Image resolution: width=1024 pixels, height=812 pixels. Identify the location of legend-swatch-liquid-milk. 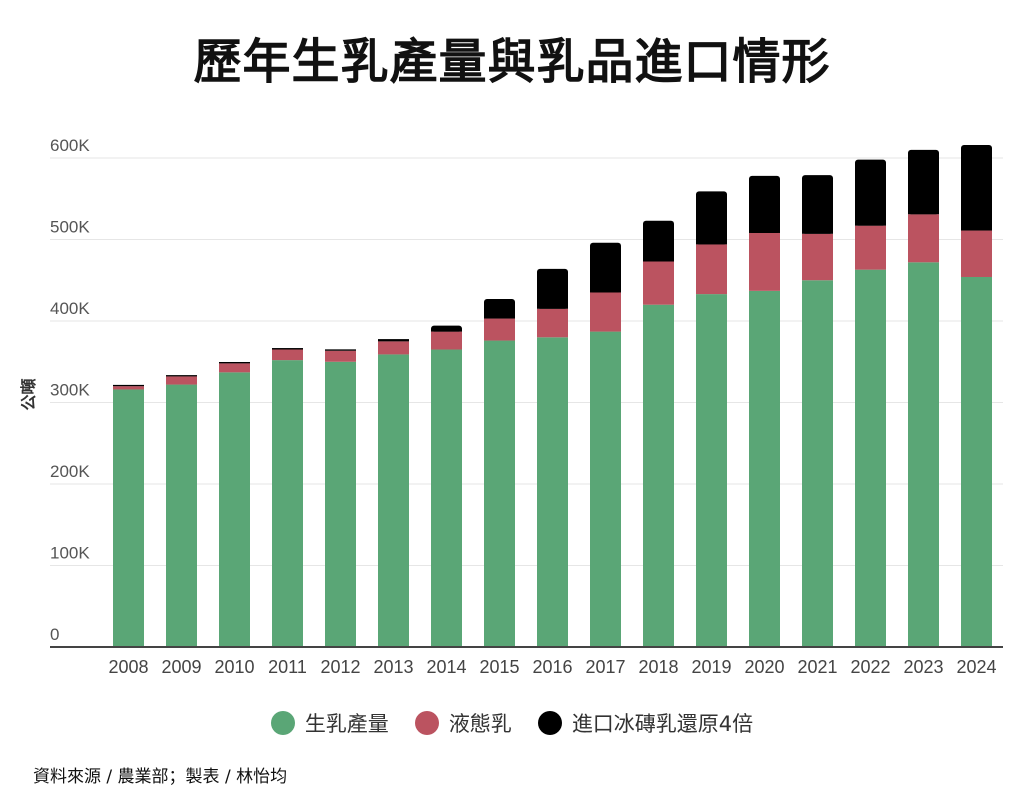
(426, 723).